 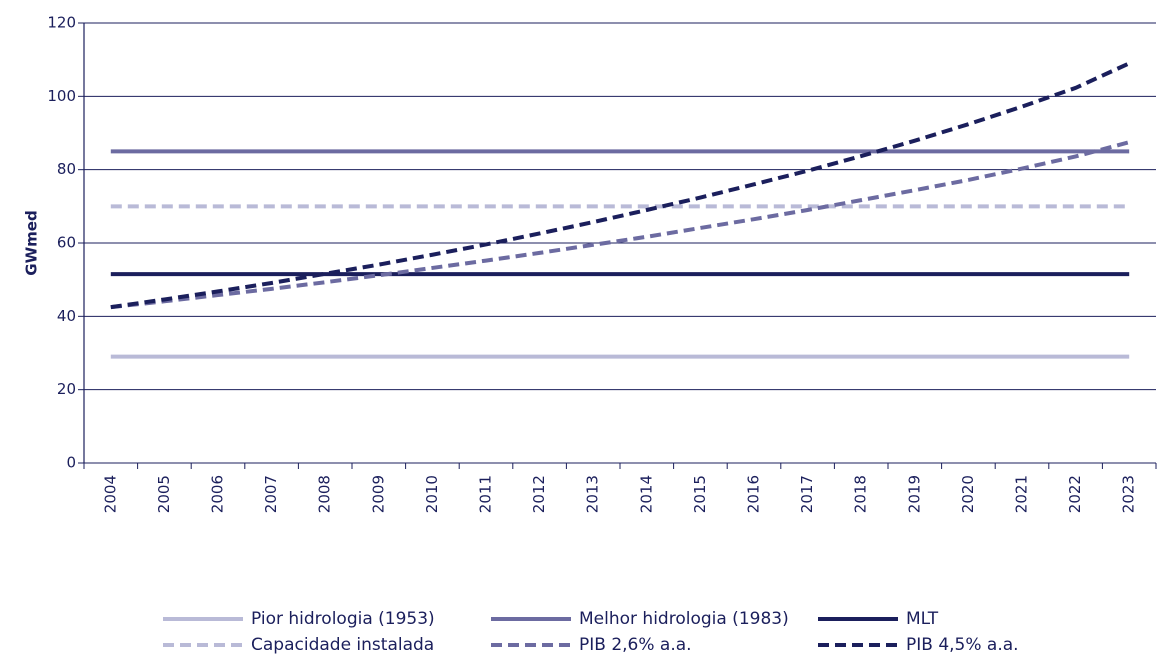 I want to click on legend-label: PIB 2,6% a.a., so click(x=635, y=644).